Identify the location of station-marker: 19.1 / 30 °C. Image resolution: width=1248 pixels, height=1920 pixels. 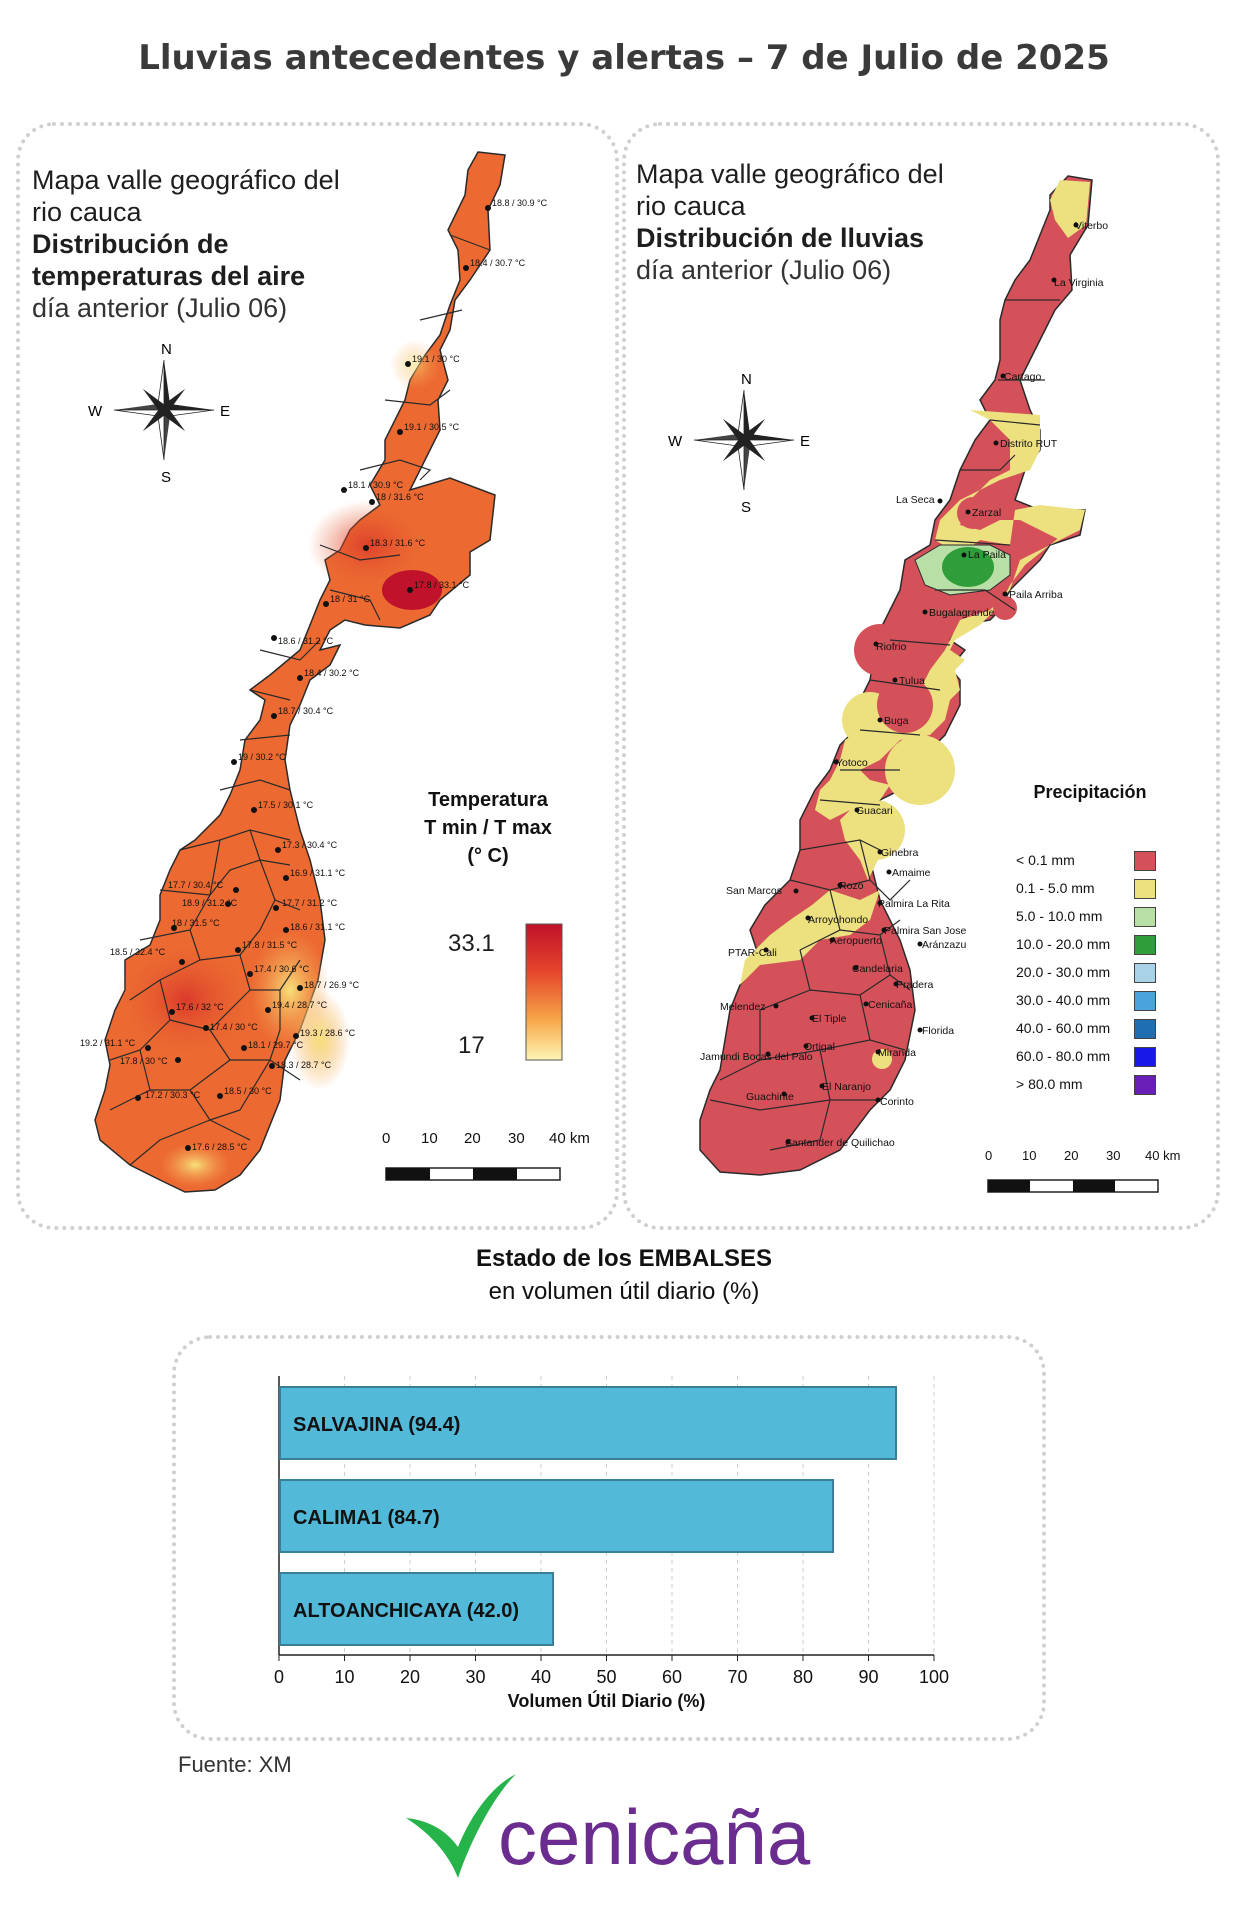
(432, 360).